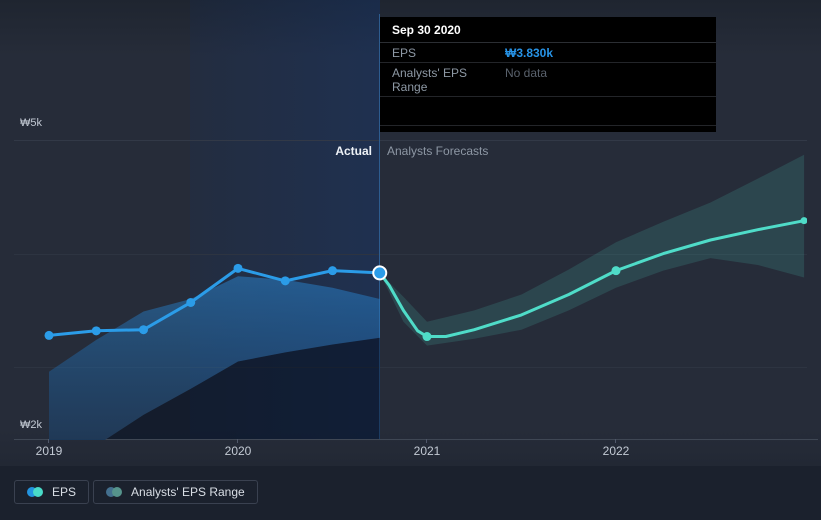  What do you see at coordinates (427, 451) in the screenshot?
I see `x-tick-label-2021: 2021` at bounding box center [427, 451].